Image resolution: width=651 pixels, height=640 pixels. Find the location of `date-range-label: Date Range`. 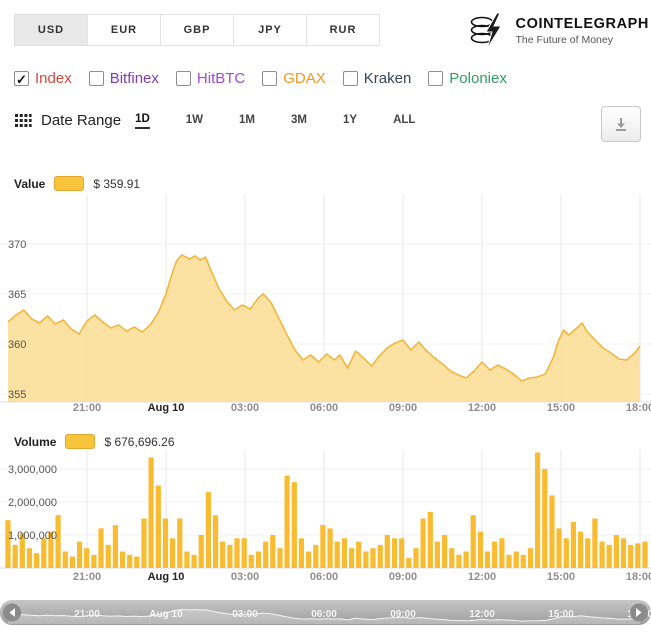

date-range-label: Date Range is located at coordinates (81, 120).